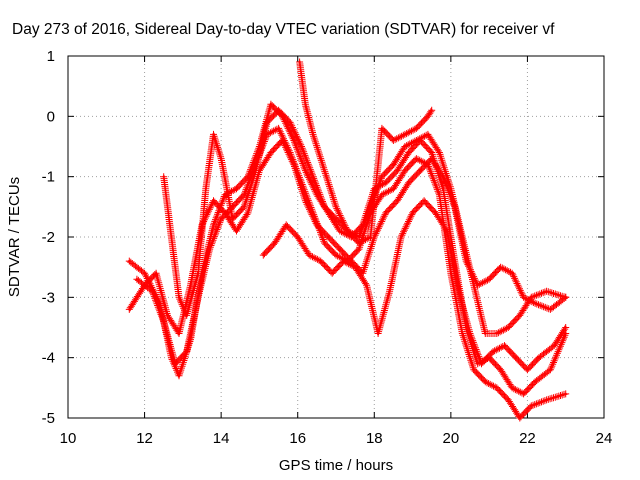 The height and width of the screenshot is (480, 640). Describe the element at coordinates (51, 116) in the screenshot. I see `y-tick-label: 0` at that location.